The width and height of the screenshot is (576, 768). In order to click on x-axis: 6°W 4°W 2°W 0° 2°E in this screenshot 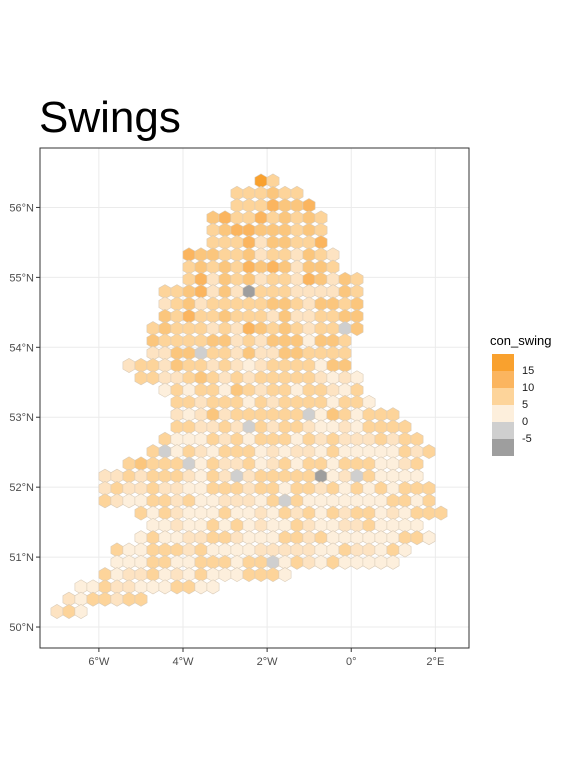, I will do `click(266, 658)`.